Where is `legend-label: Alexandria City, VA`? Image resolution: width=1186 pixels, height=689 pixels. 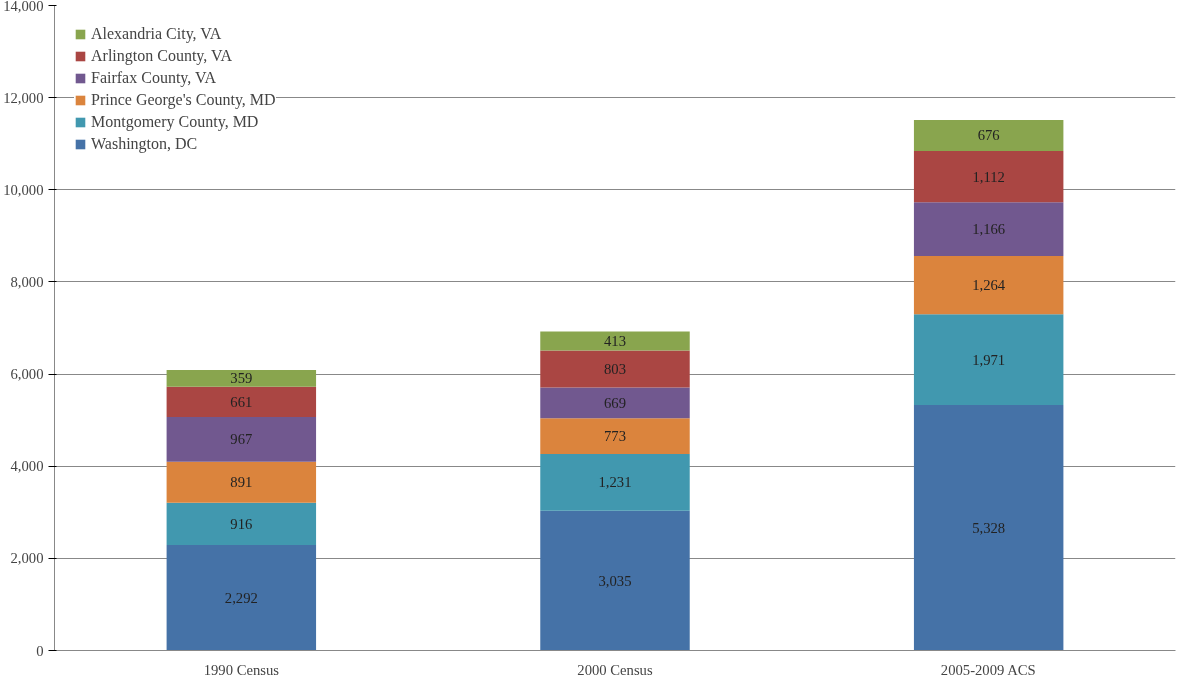
legend-label: Alexandria City, VA is located at coordinates (156, 34).